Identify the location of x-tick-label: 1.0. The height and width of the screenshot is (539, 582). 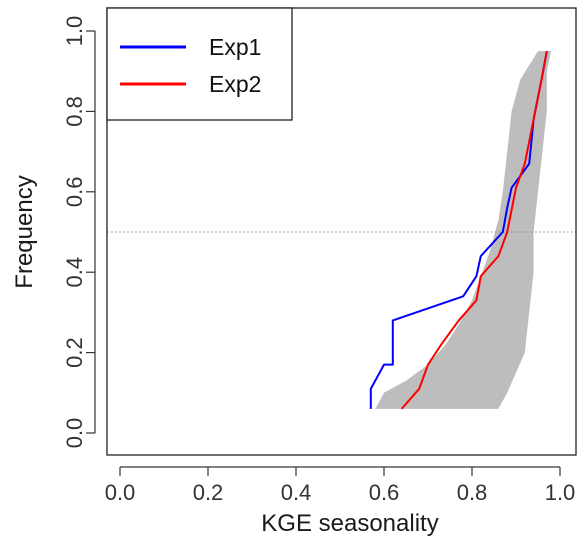
(560, 492).